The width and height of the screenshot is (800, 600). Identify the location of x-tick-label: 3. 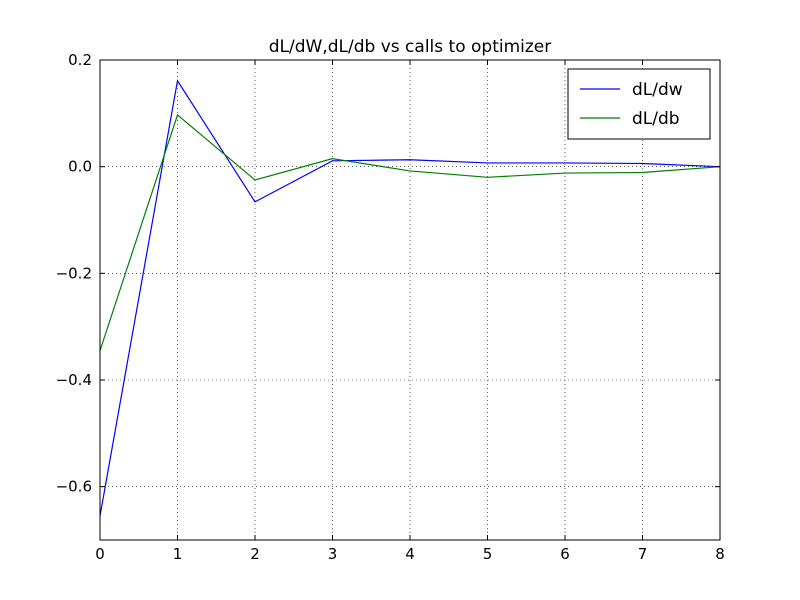
(333, 554).